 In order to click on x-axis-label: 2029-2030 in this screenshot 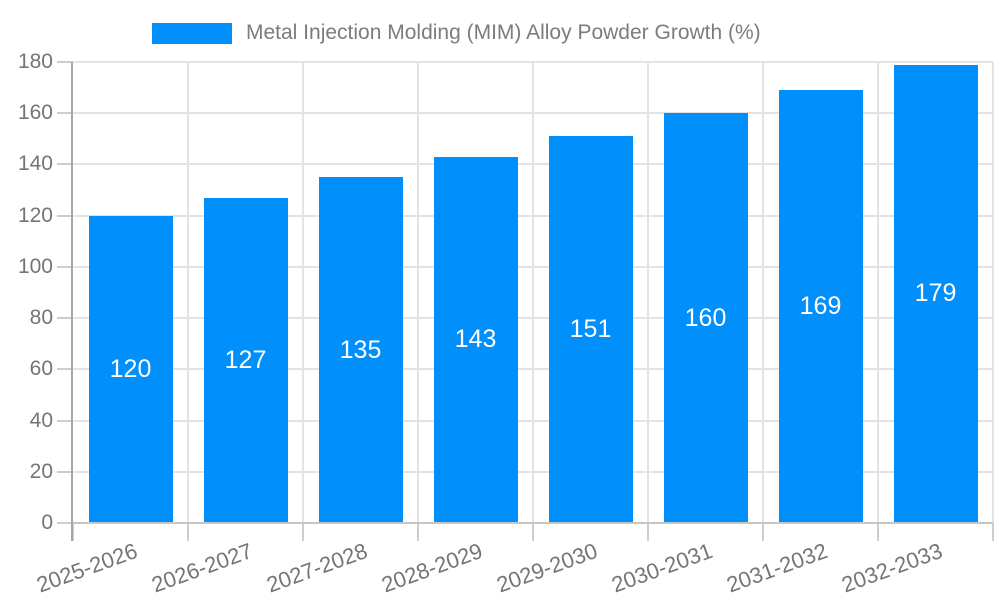, I will do `click(547, 568)`.